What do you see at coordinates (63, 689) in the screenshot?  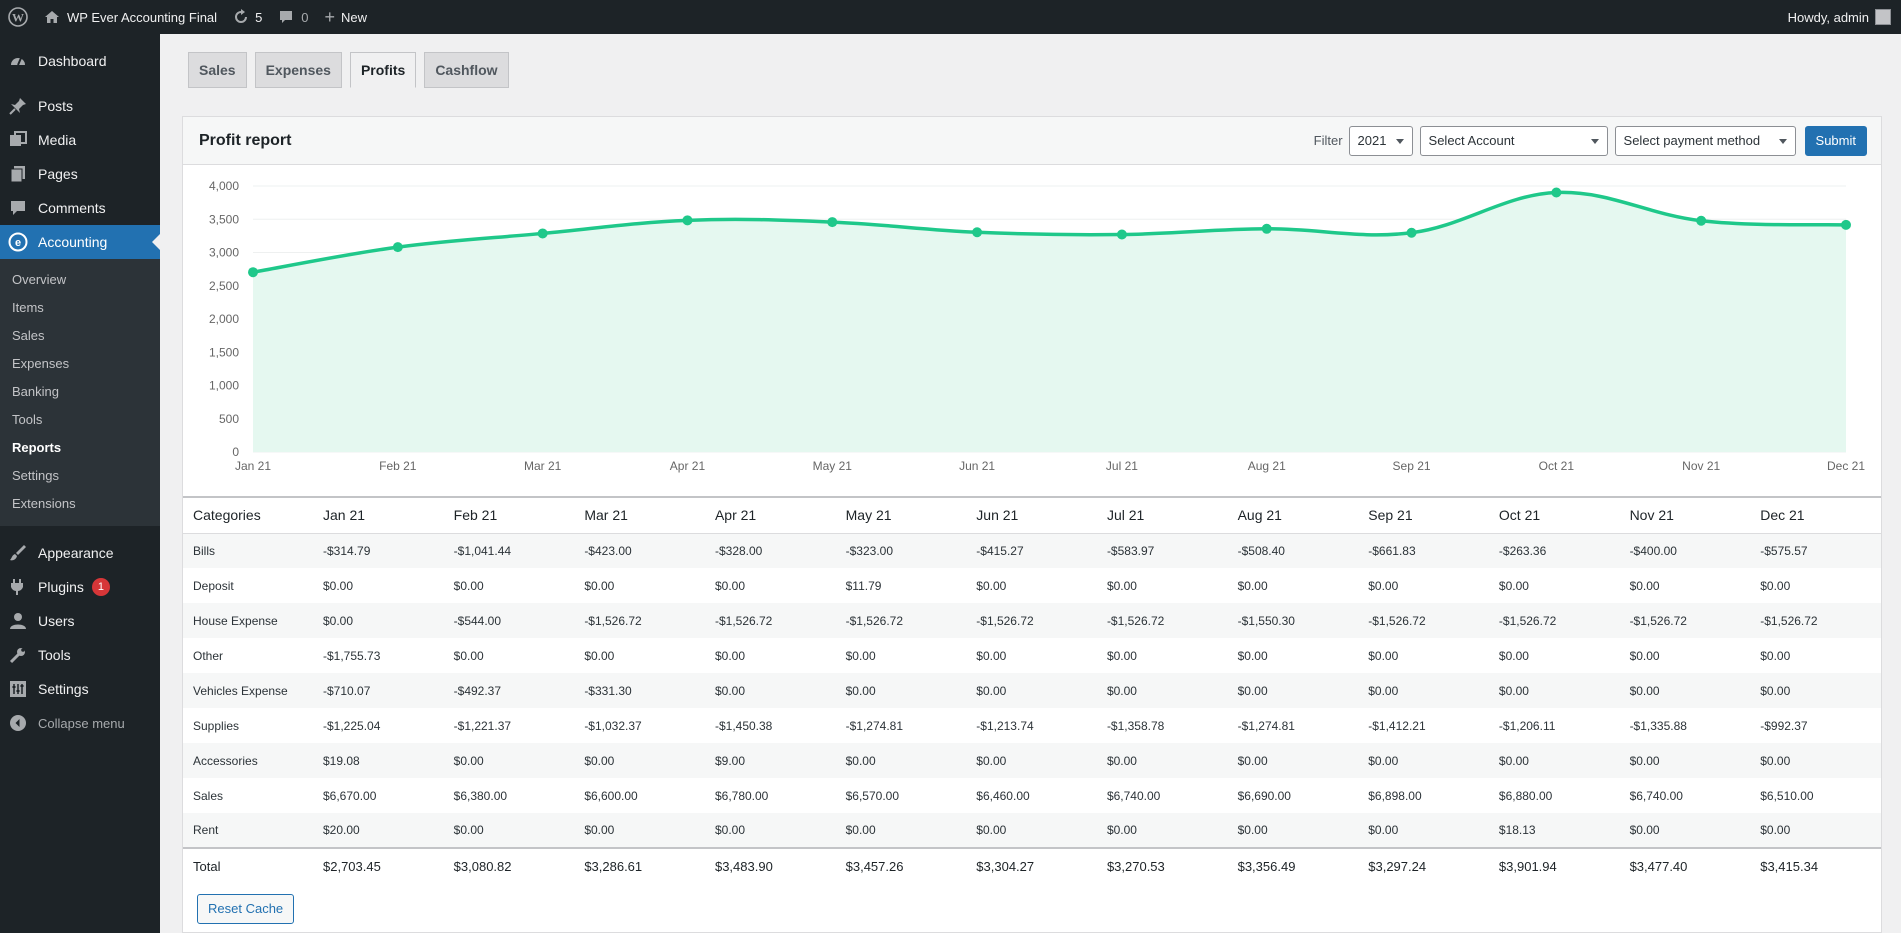 I see `menu-label: Settings` at bounding box center [63, 689].